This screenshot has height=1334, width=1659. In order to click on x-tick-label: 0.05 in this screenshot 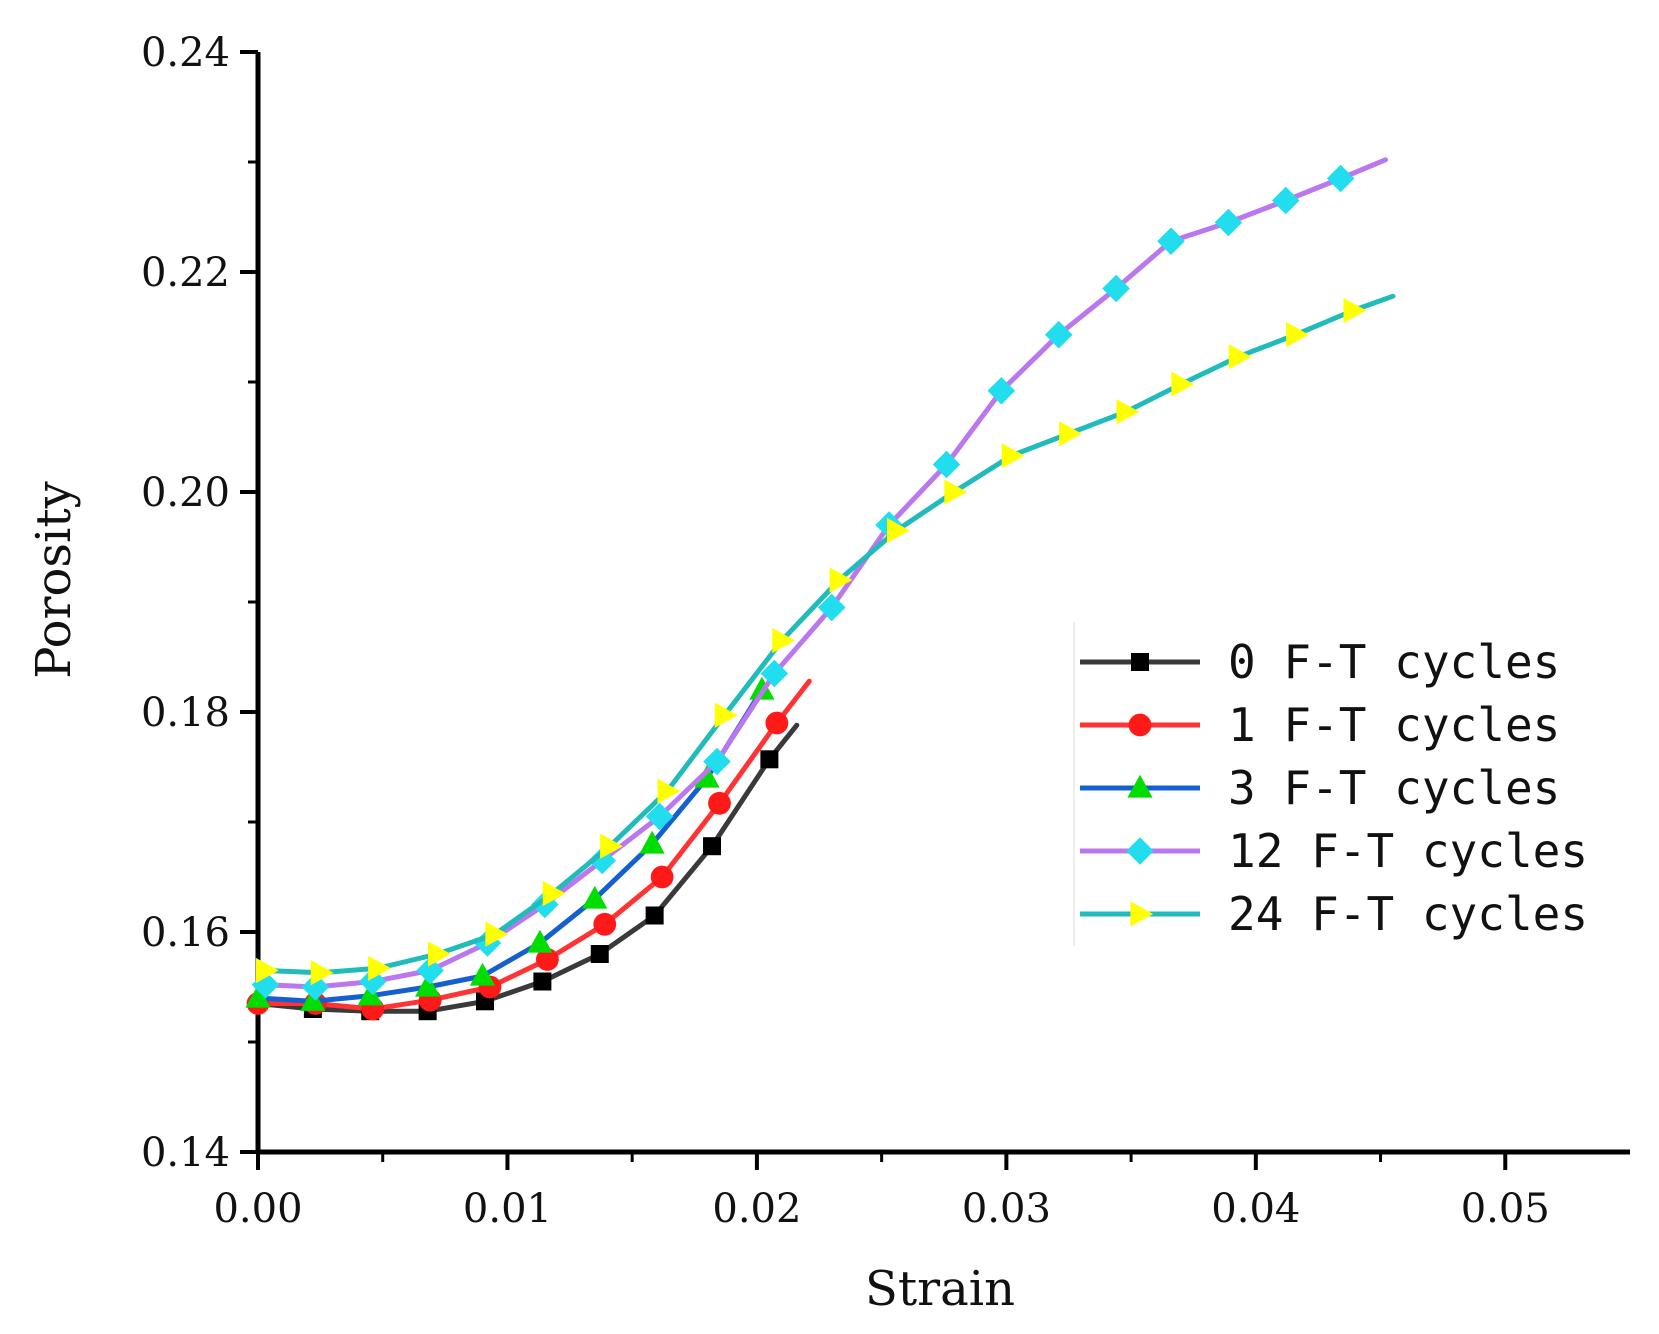, I will do `click(1505, 1209)`.